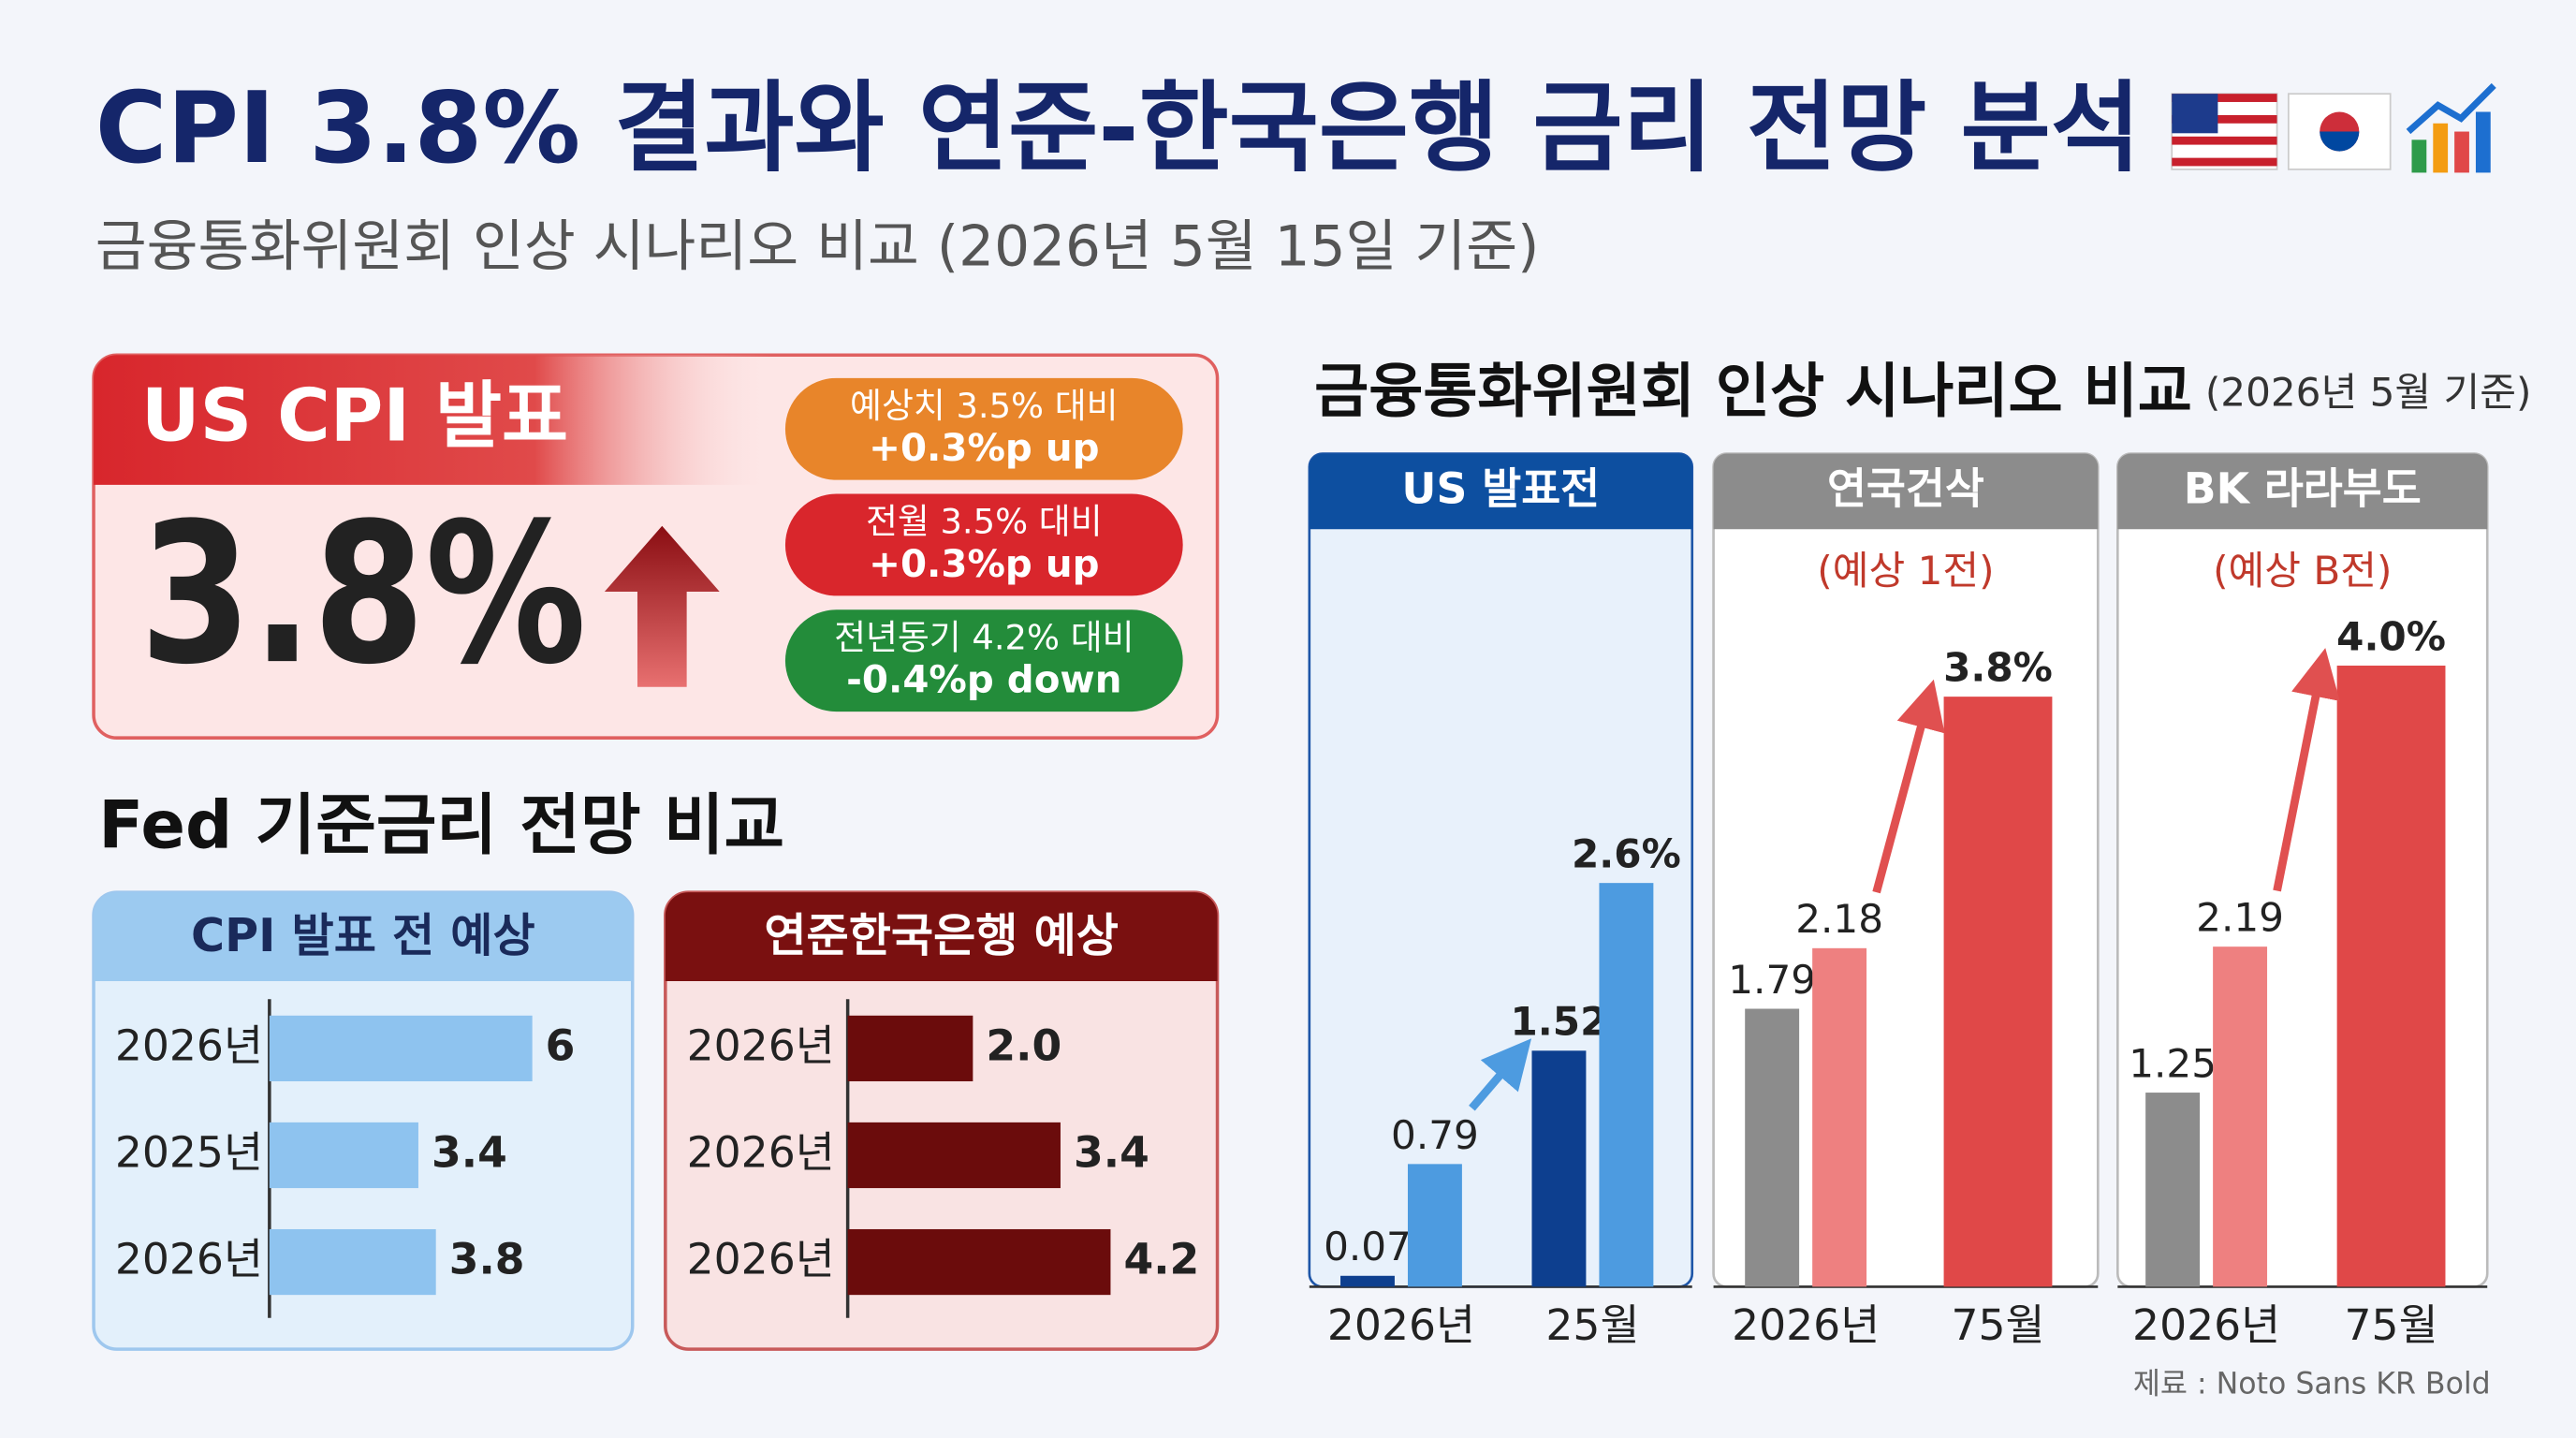 This screenshot has height=1438, width=2576. I want to click on value-label: 3.8%, so click(1998, 668).